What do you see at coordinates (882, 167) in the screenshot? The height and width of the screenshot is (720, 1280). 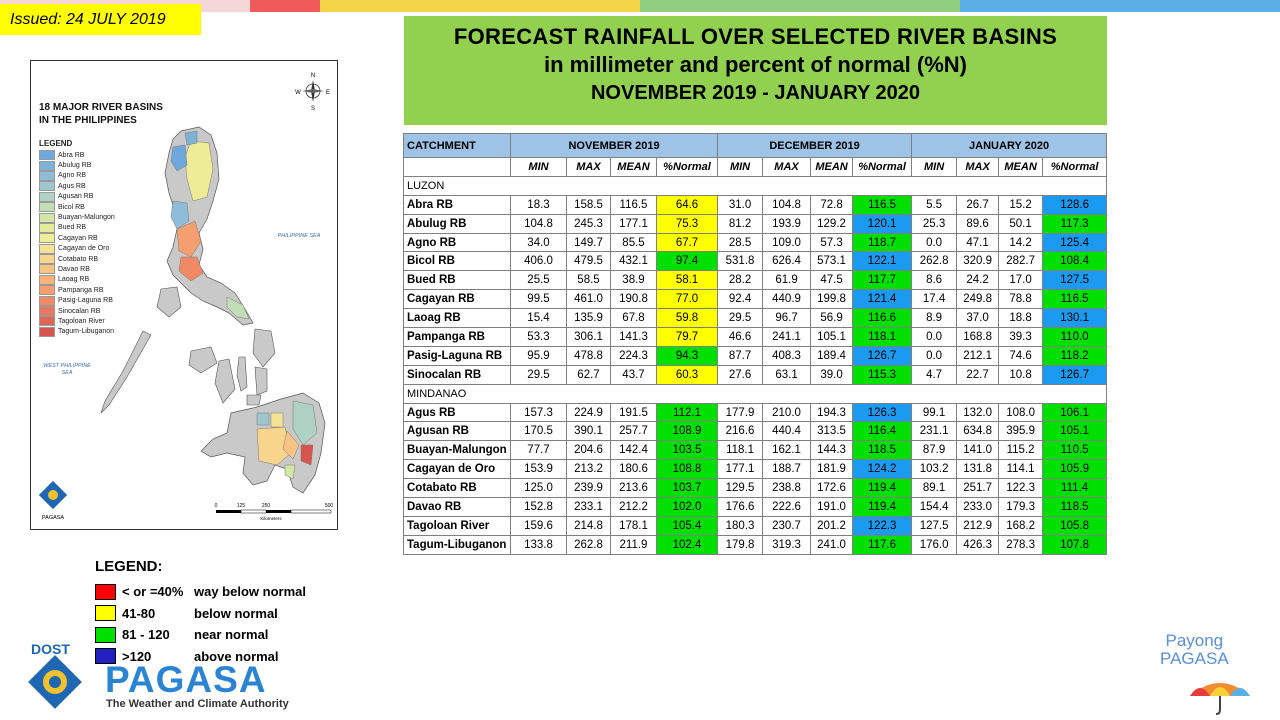 I see `header-stat: %Normal` at bounding box center [882, 167].